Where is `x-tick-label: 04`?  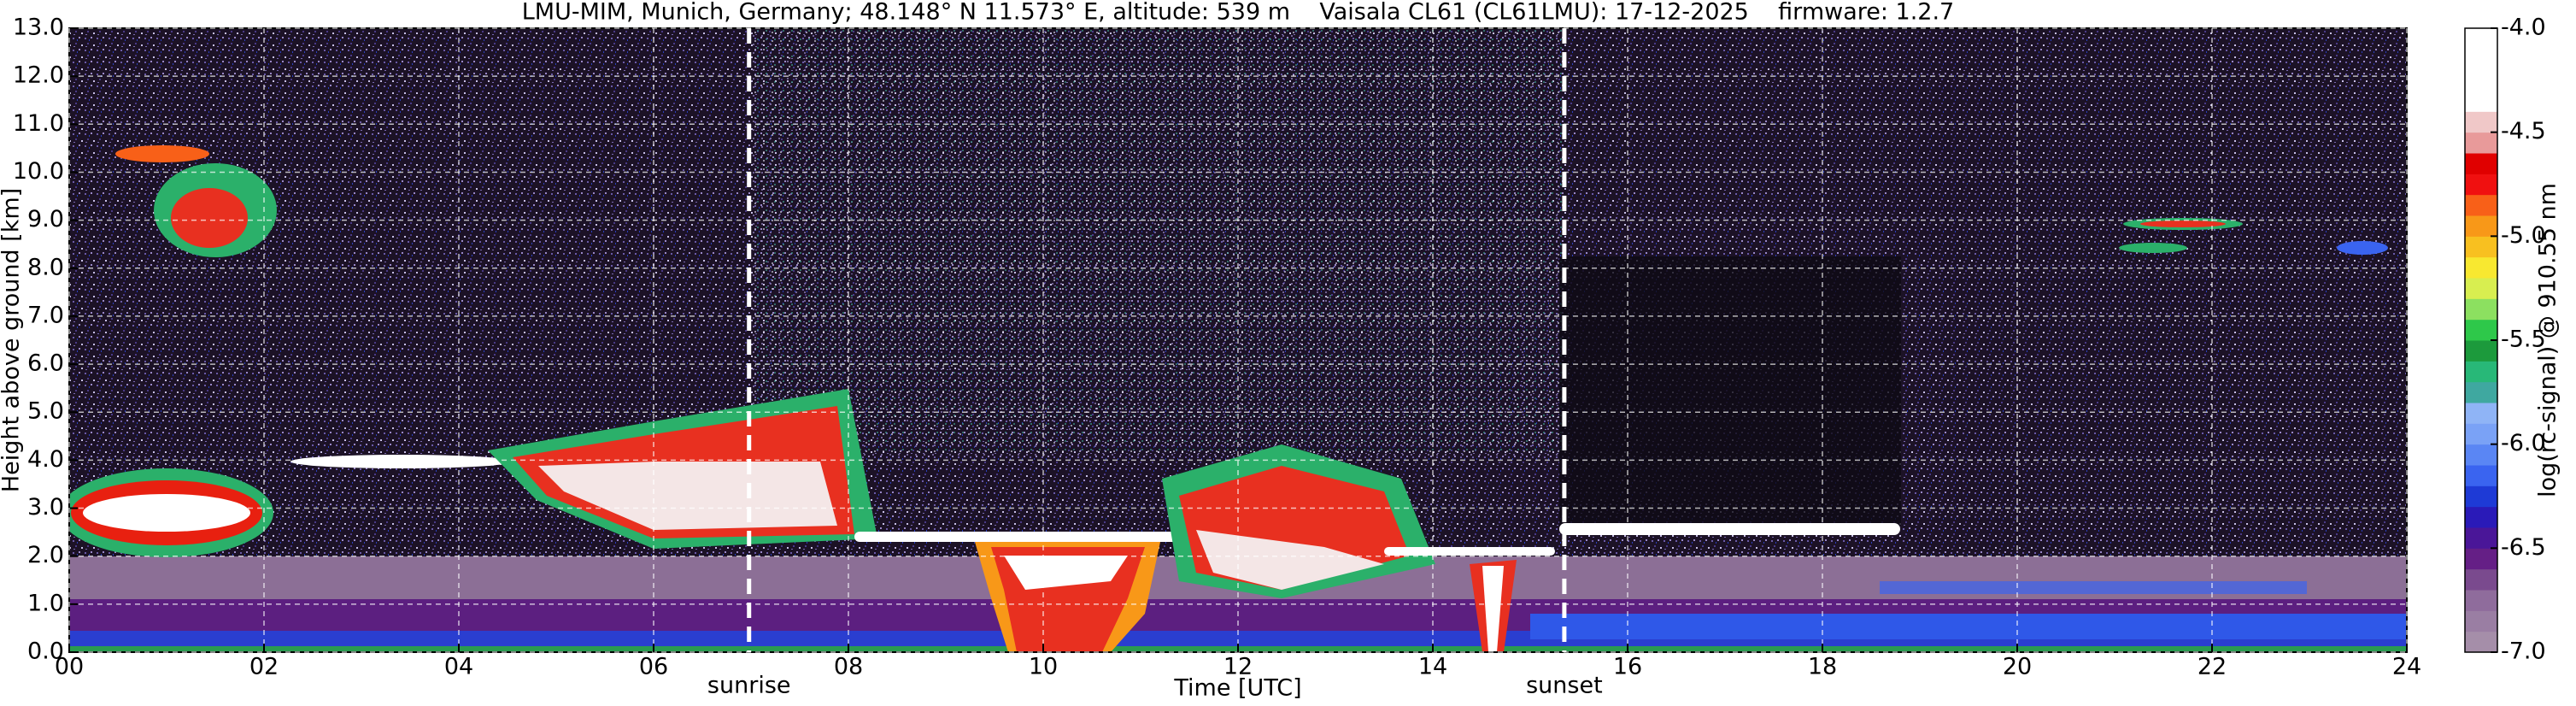 x-tick-label: 04 is located at coordinates (458, 667).